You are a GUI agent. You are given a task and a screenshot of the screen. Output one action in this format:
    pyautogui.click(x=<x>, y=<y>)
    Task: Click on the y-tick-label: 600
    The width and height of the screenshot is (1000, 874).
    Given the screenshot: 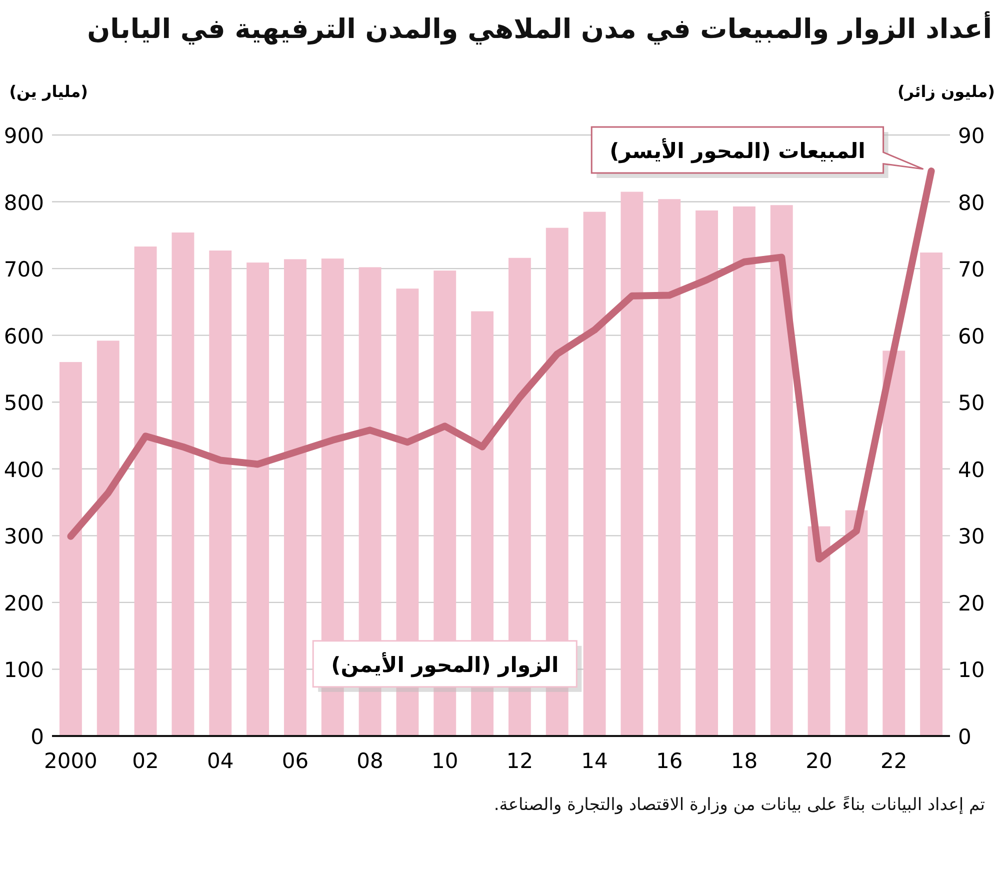 What is the action you would take?
    pyautogui.click(x=24, y=336)
    